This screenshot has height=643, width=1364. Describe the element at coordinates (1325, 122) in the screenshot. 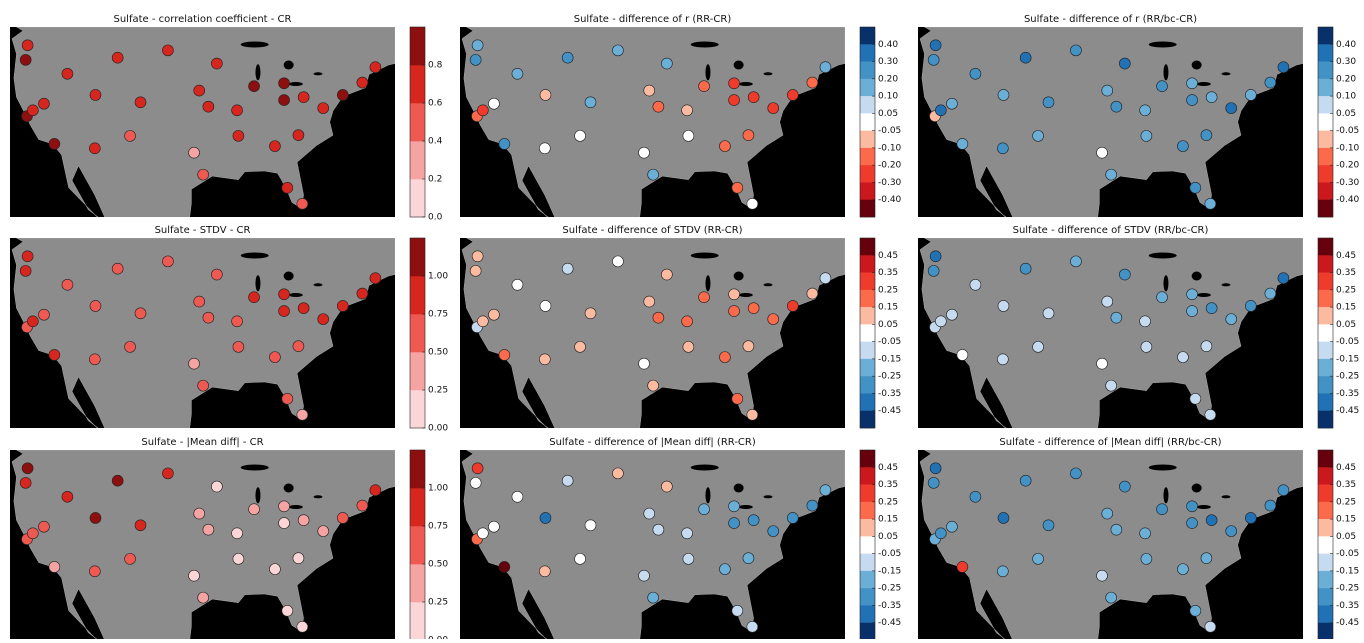

I see `colorbar-frame` at that location.